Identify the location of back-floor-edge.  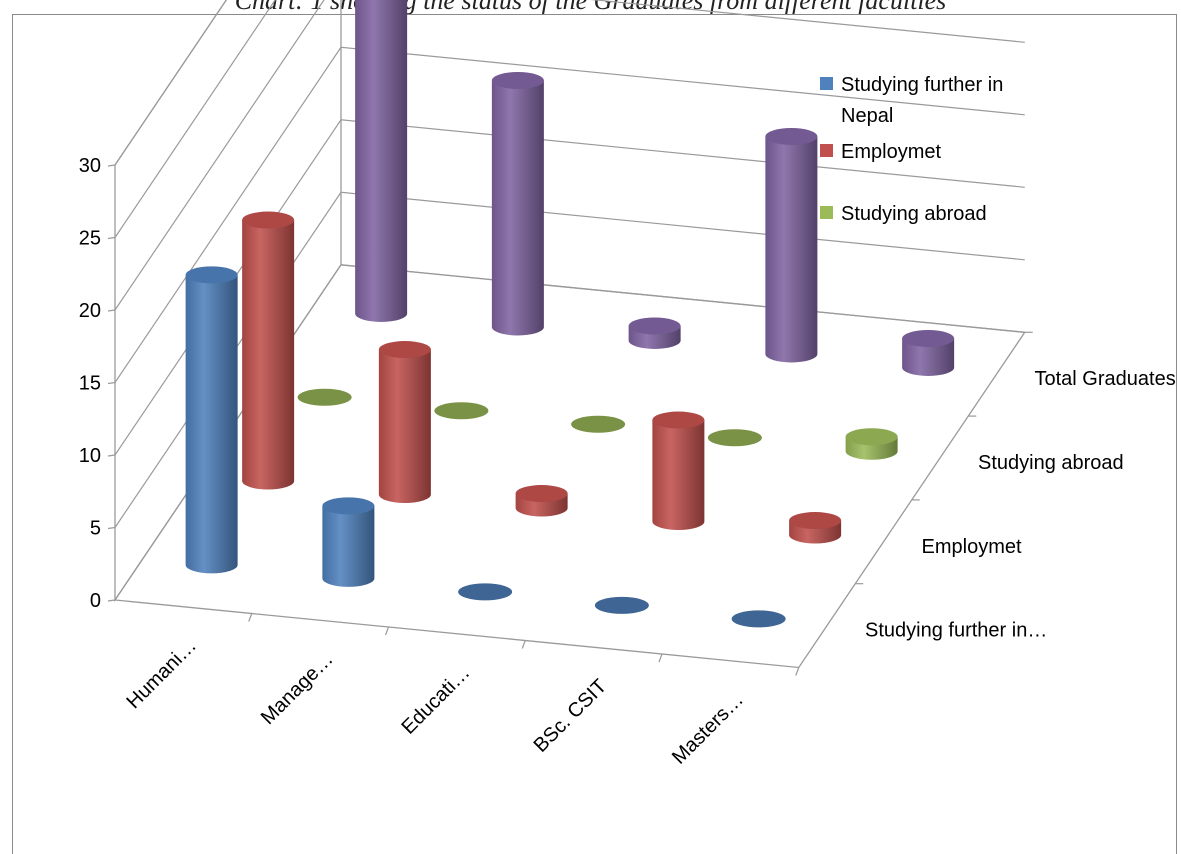
(682, 298).